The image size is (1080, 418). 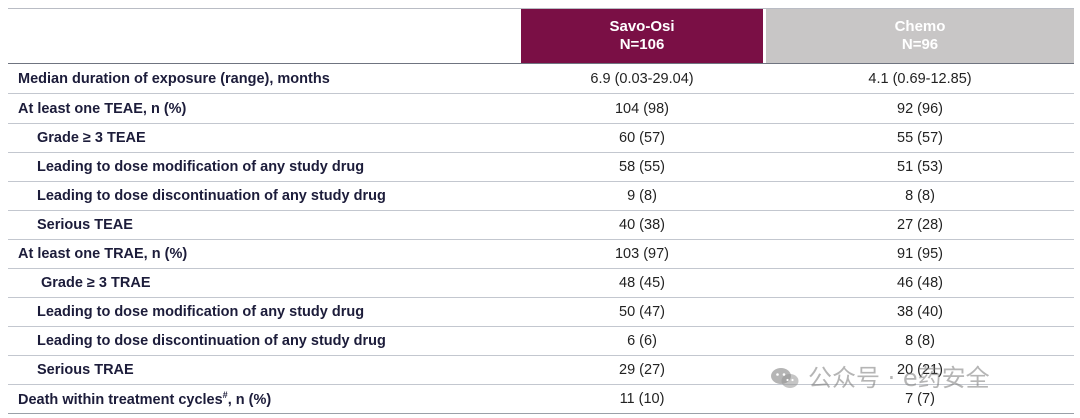 What do you see at coordinates (642, 398) in the screenshot?
I see `cell-savo-osi: 11 (10)` at bounding box center [642, 398].